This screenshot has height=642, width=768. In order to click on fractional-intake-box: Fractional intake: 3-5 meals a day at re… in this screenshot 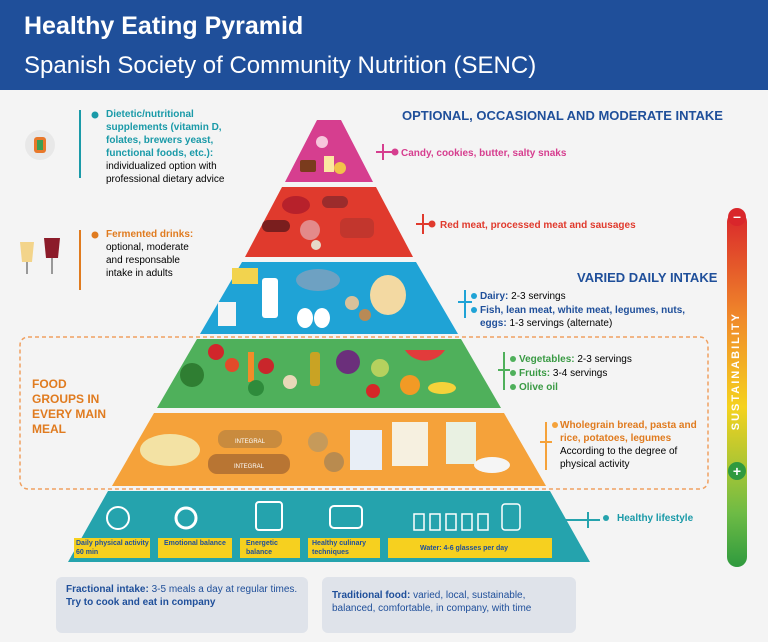, I will do `click(182, 605)`.